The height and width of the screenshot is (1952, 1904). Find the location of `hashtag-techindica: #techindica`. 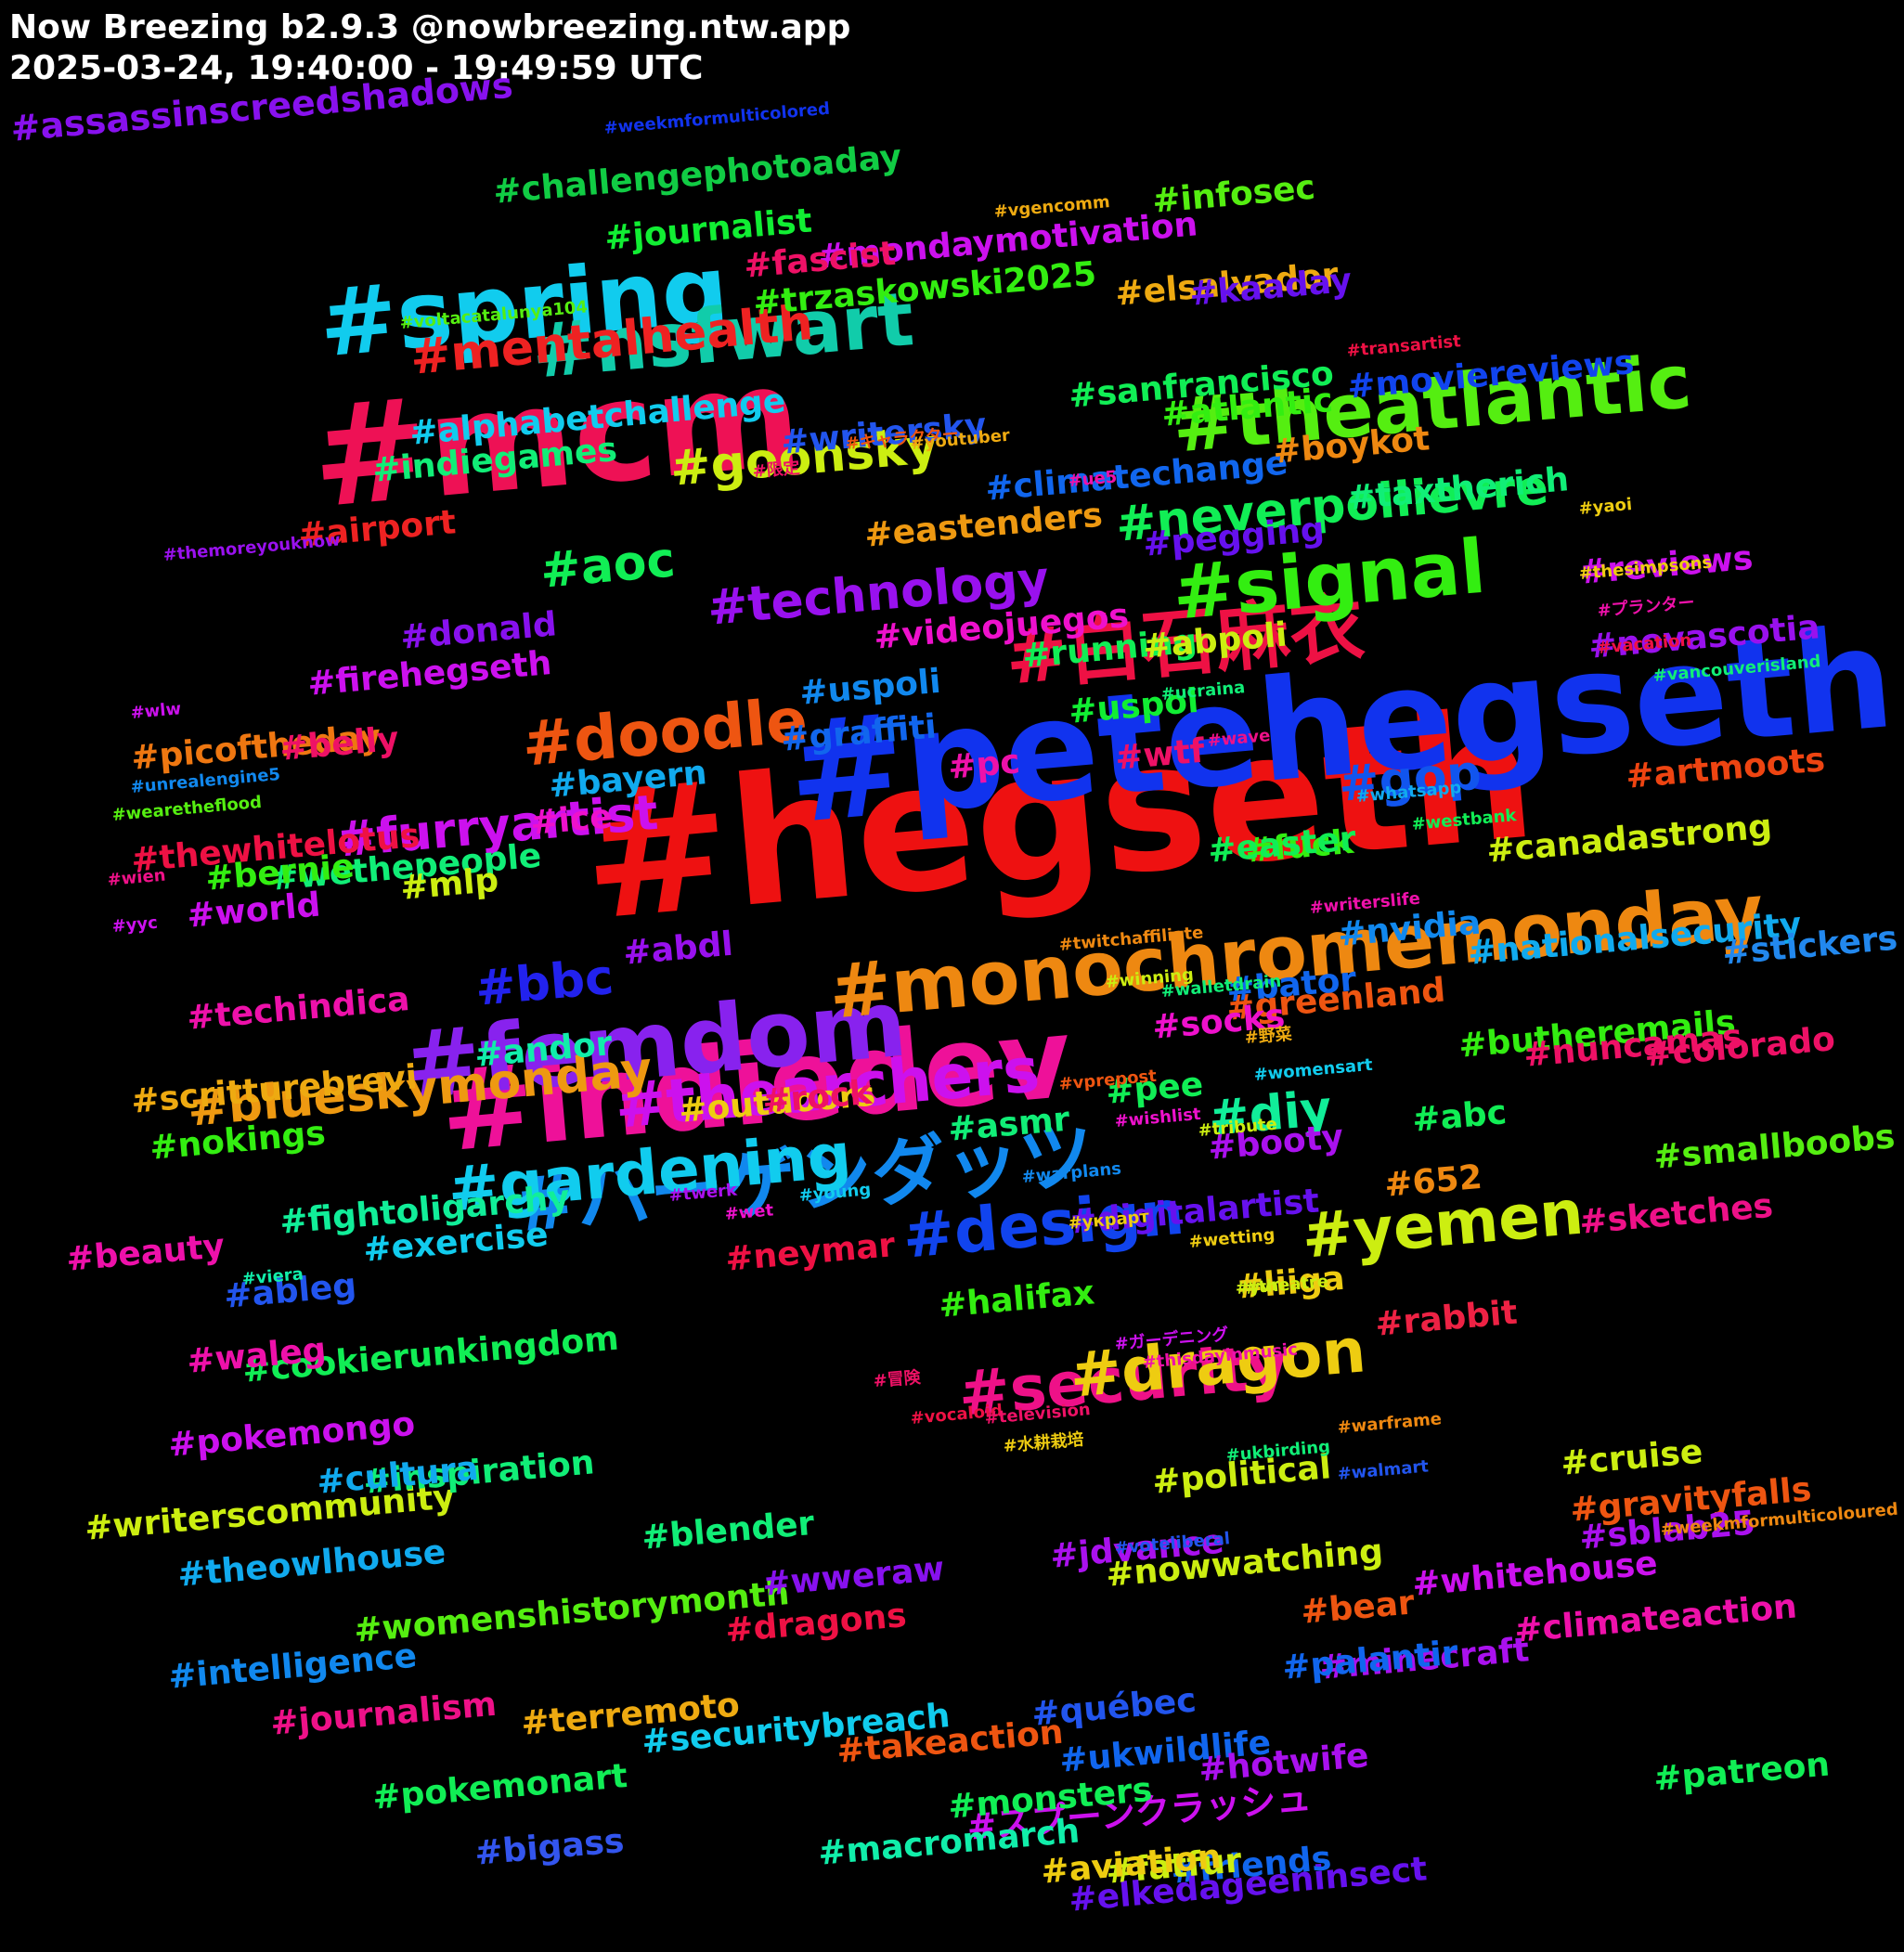

hashtag-techindica: #techindica is located at coordinates (298, 1009).